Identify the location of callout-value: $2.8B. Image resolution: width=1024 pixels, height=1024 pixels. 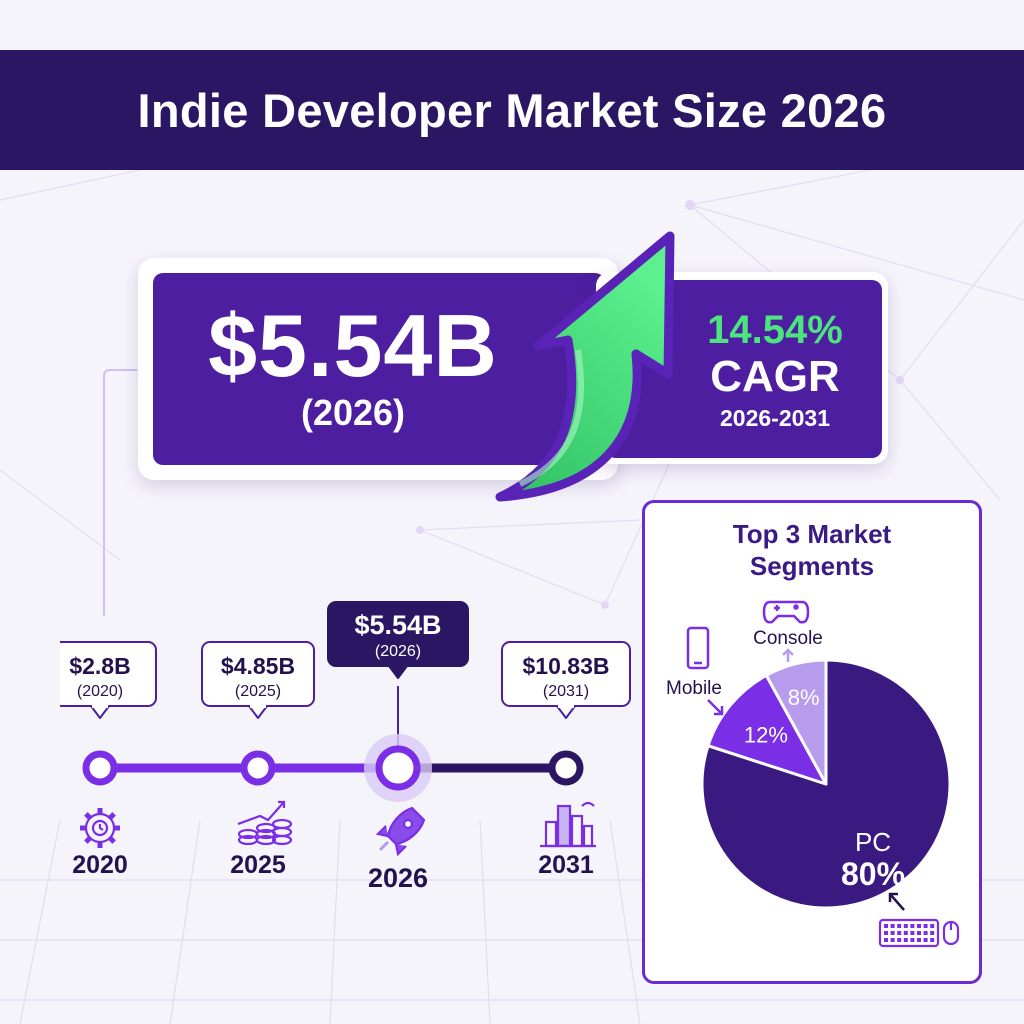
(99, 666).